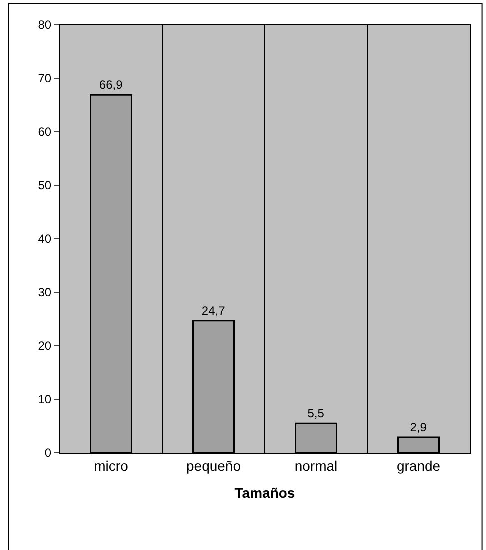 This screenshot has width=486, height=550. Describe the element at coordinates (316, 413) in the screenshot. I see `data-label: 5,5` at that location.